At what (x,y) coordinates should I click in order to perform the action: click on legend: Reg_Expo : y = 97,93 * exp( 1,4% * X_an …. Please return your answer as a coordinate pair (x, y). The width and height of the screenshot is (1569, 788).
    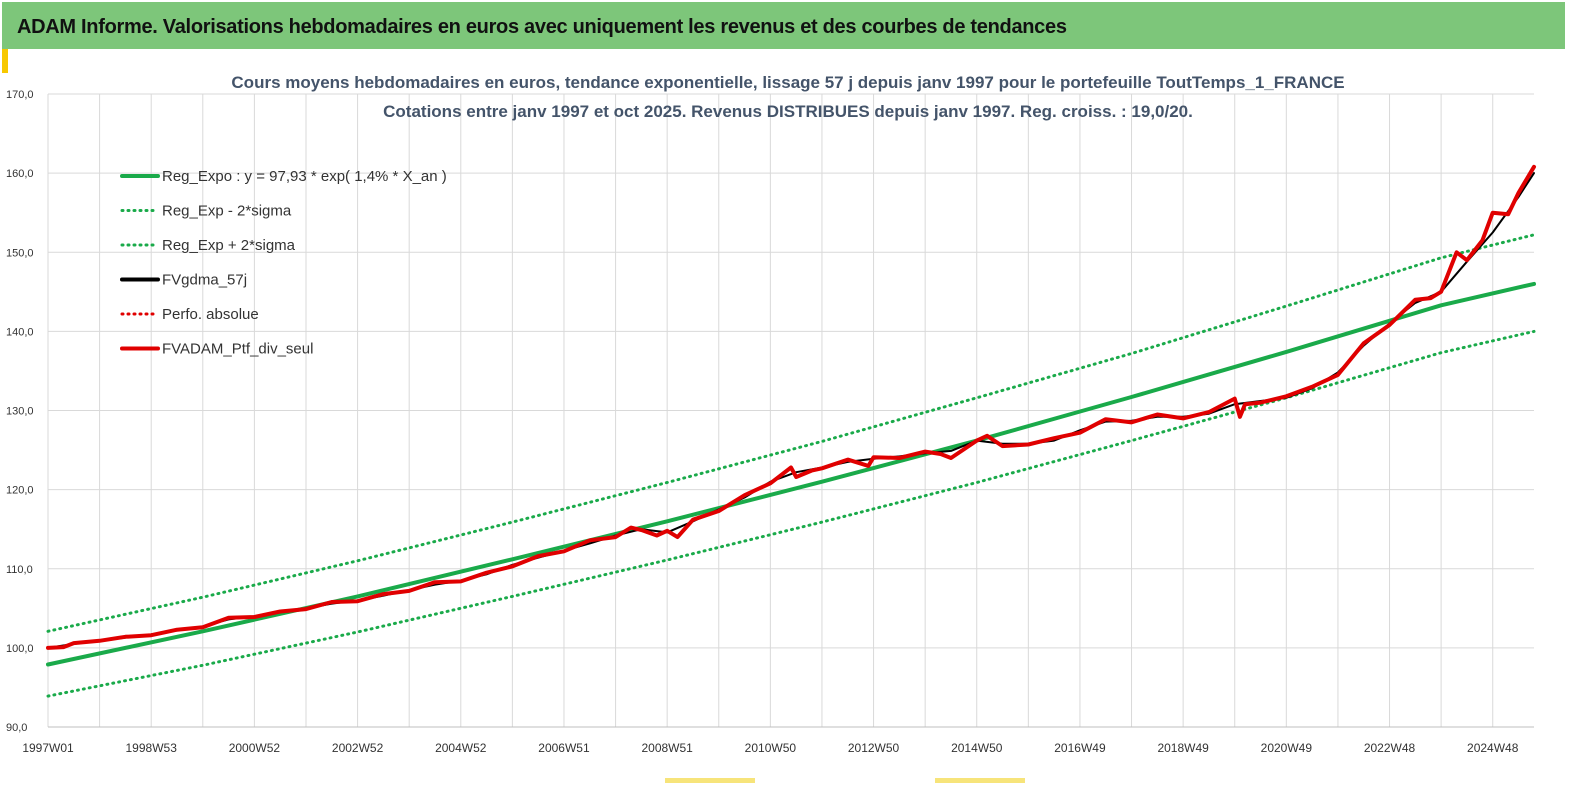
    Looking at the image, I should click on (283, 263).